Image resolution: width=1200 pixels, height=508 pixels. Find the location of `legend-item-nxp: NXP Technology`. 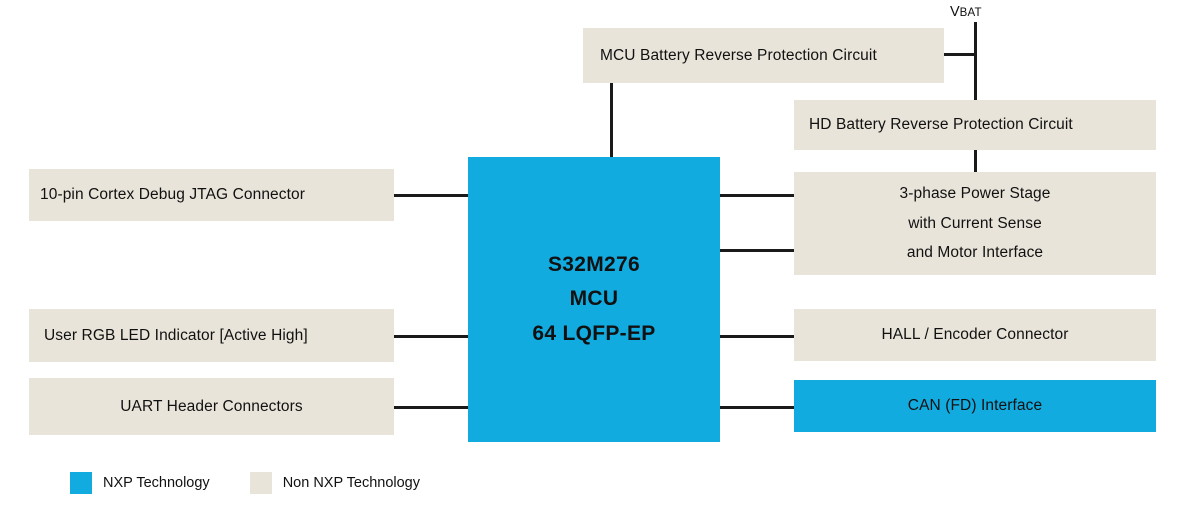

legend-item-nxp: NXP Technology is located at coordinates (140, 483).